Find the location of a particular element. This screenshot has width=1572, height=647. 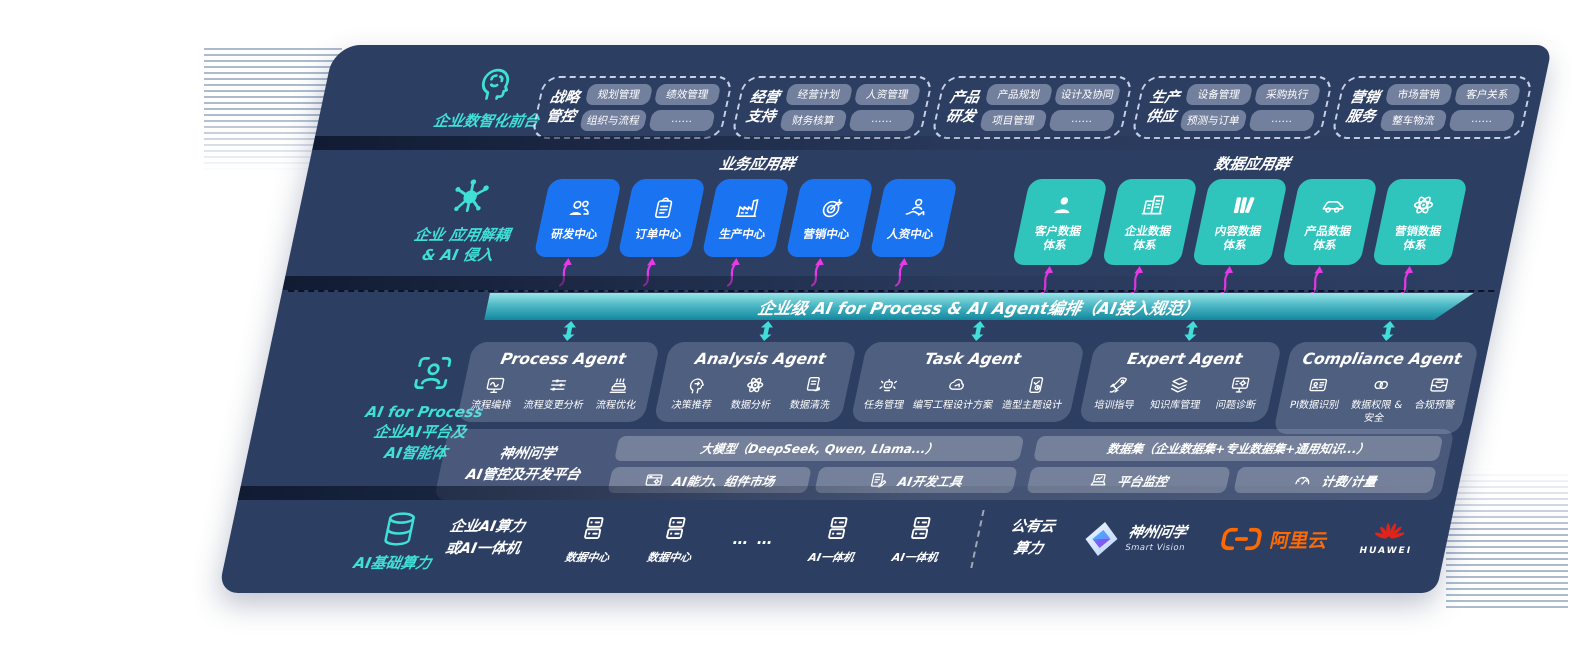

data-tile: 企业数据 体系 is located at coordinates (1149, 222).